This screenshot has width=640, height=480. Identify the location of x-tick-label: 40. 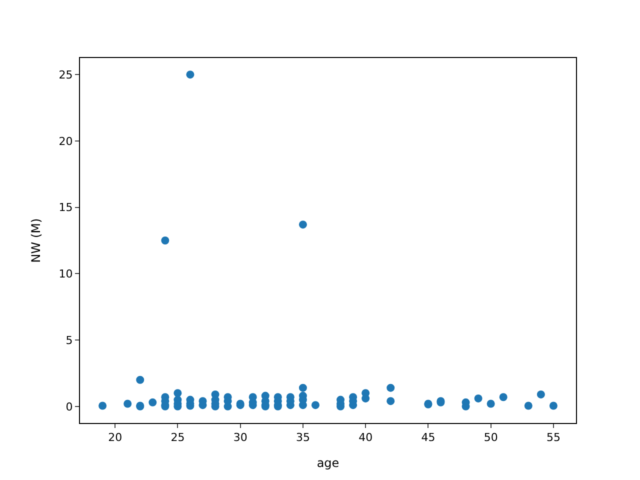
(365, 437).